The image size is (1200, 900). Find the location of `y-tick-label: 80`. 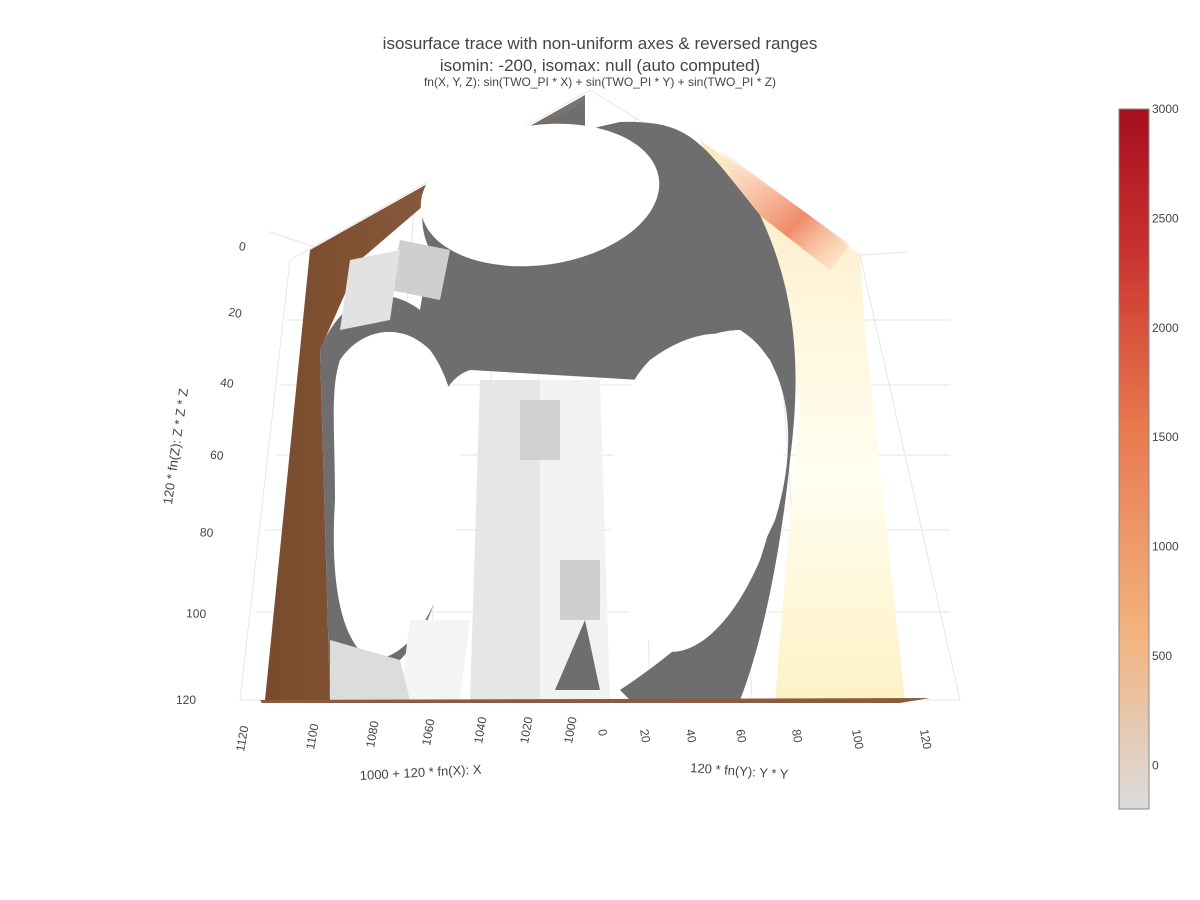

y-tick-label: 80 is located at coordinates (797, 736).